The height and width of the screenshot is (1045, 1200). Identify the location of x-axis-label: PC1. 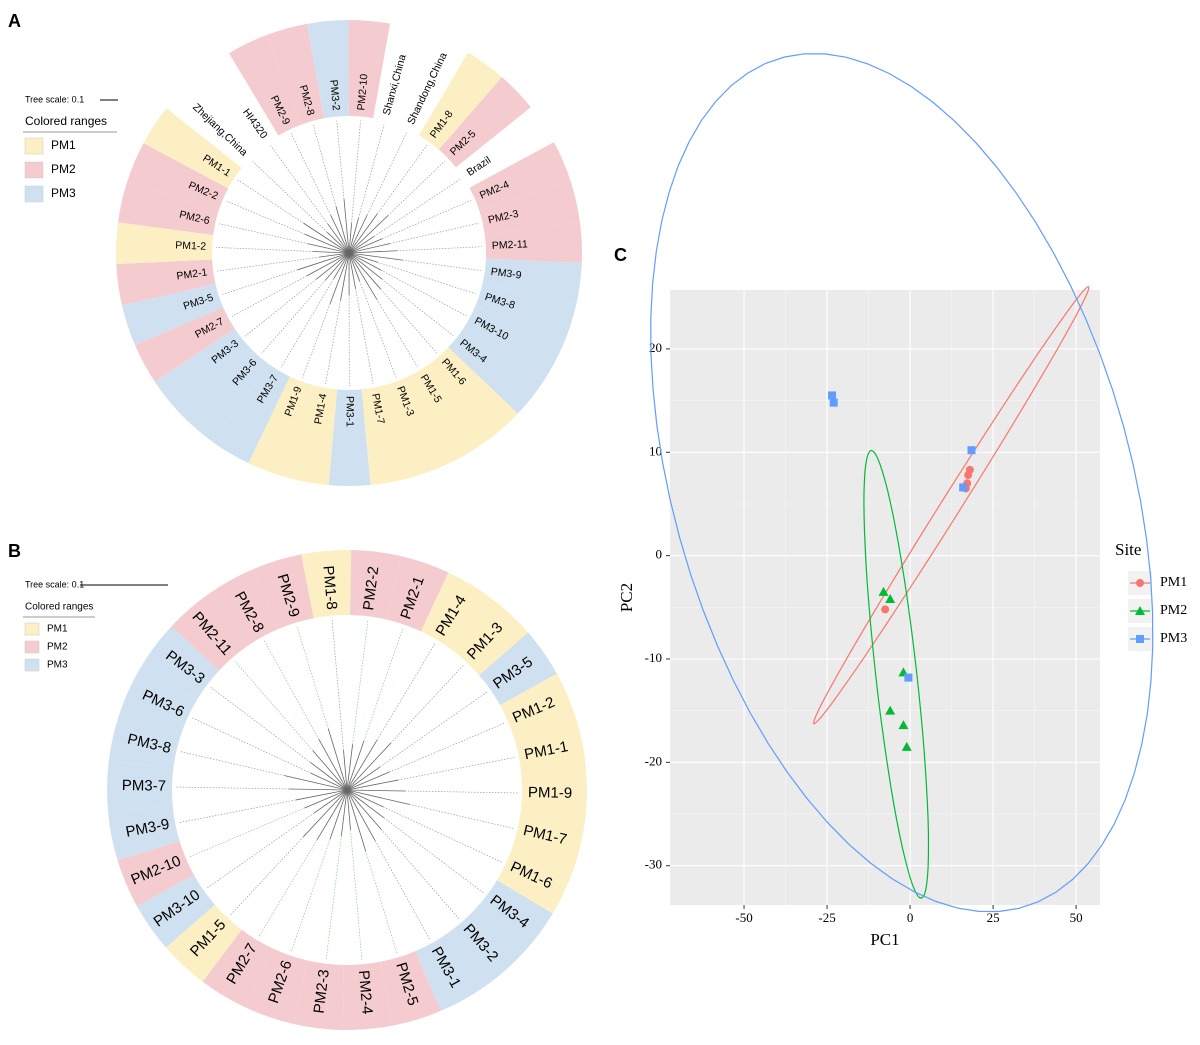
(884, 939).